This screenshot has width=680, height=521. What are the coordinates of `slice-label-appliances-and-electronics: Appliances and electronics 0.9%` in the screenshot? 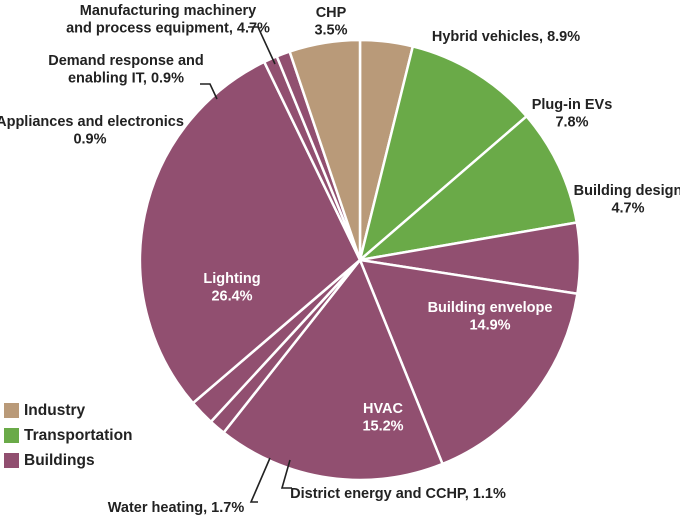 It's located at (92, 130).